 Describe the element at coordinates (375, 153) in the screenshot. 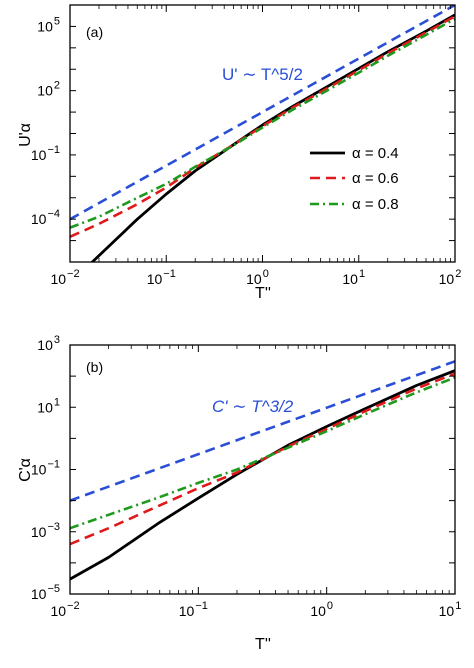

I see `legend-label-0: α = 0.4` at that location.